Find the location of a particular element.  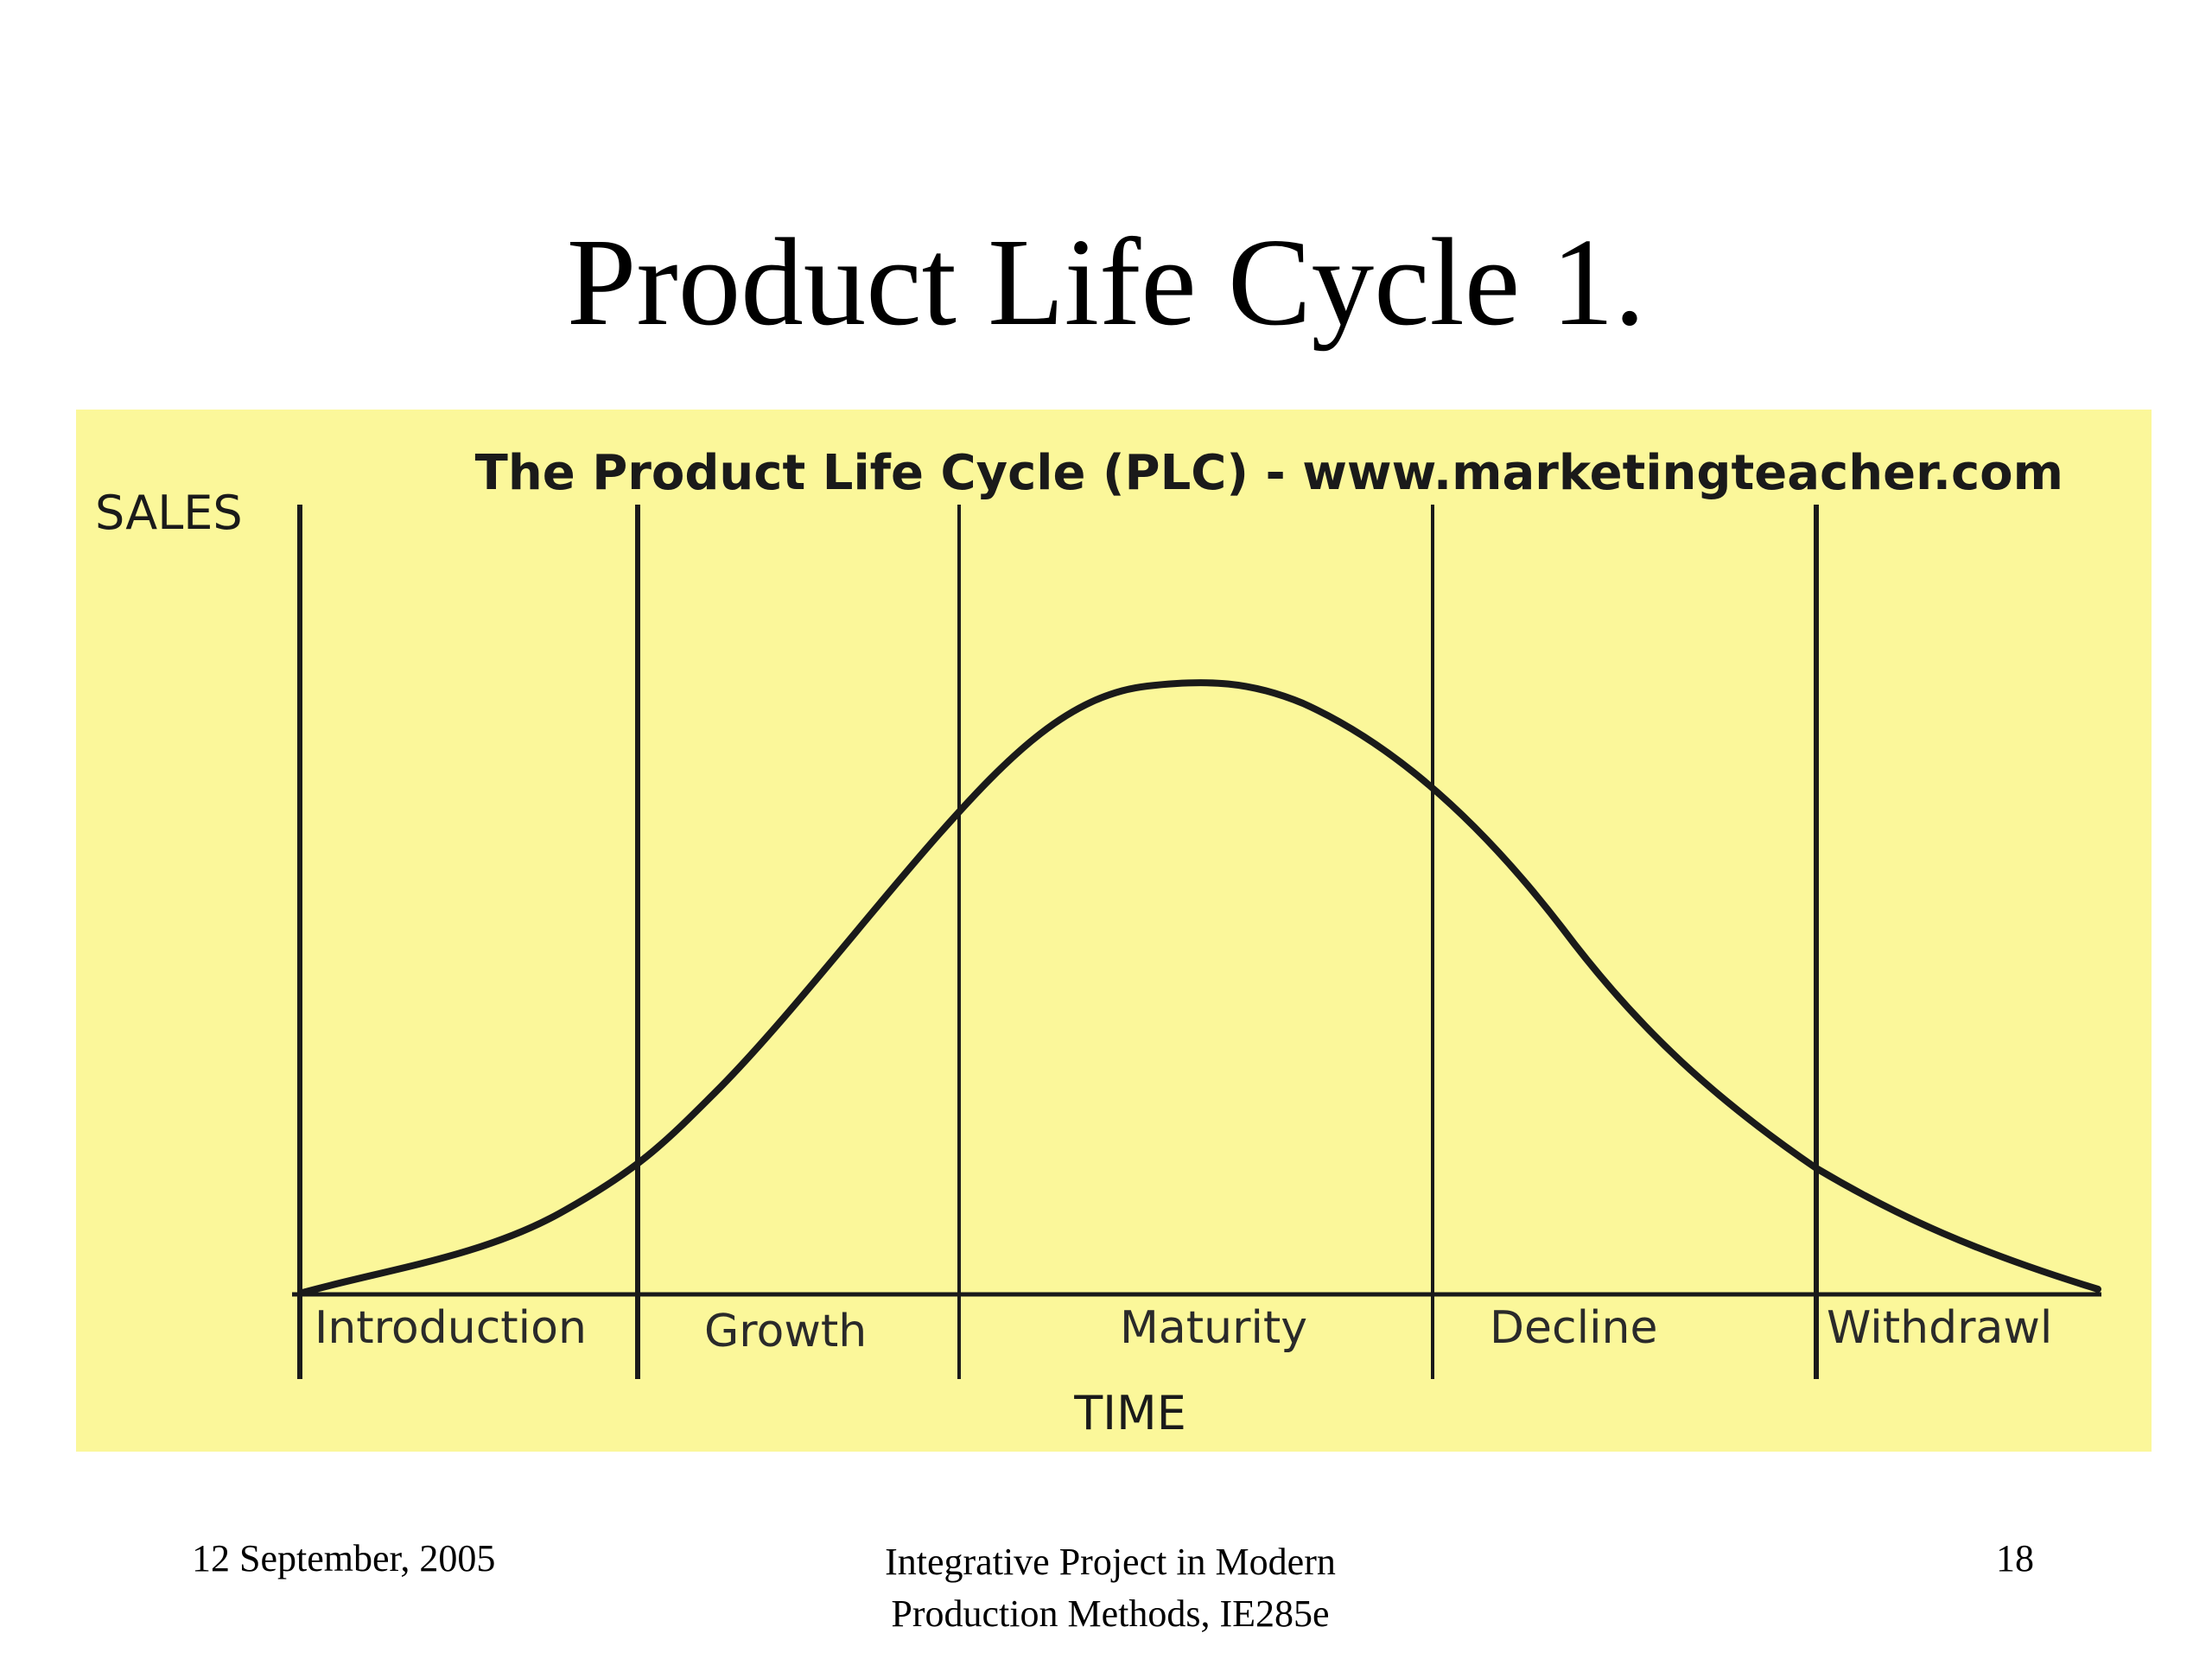

slide-title: Product Life Cycle 1. is located at coordinates (1106, 282).